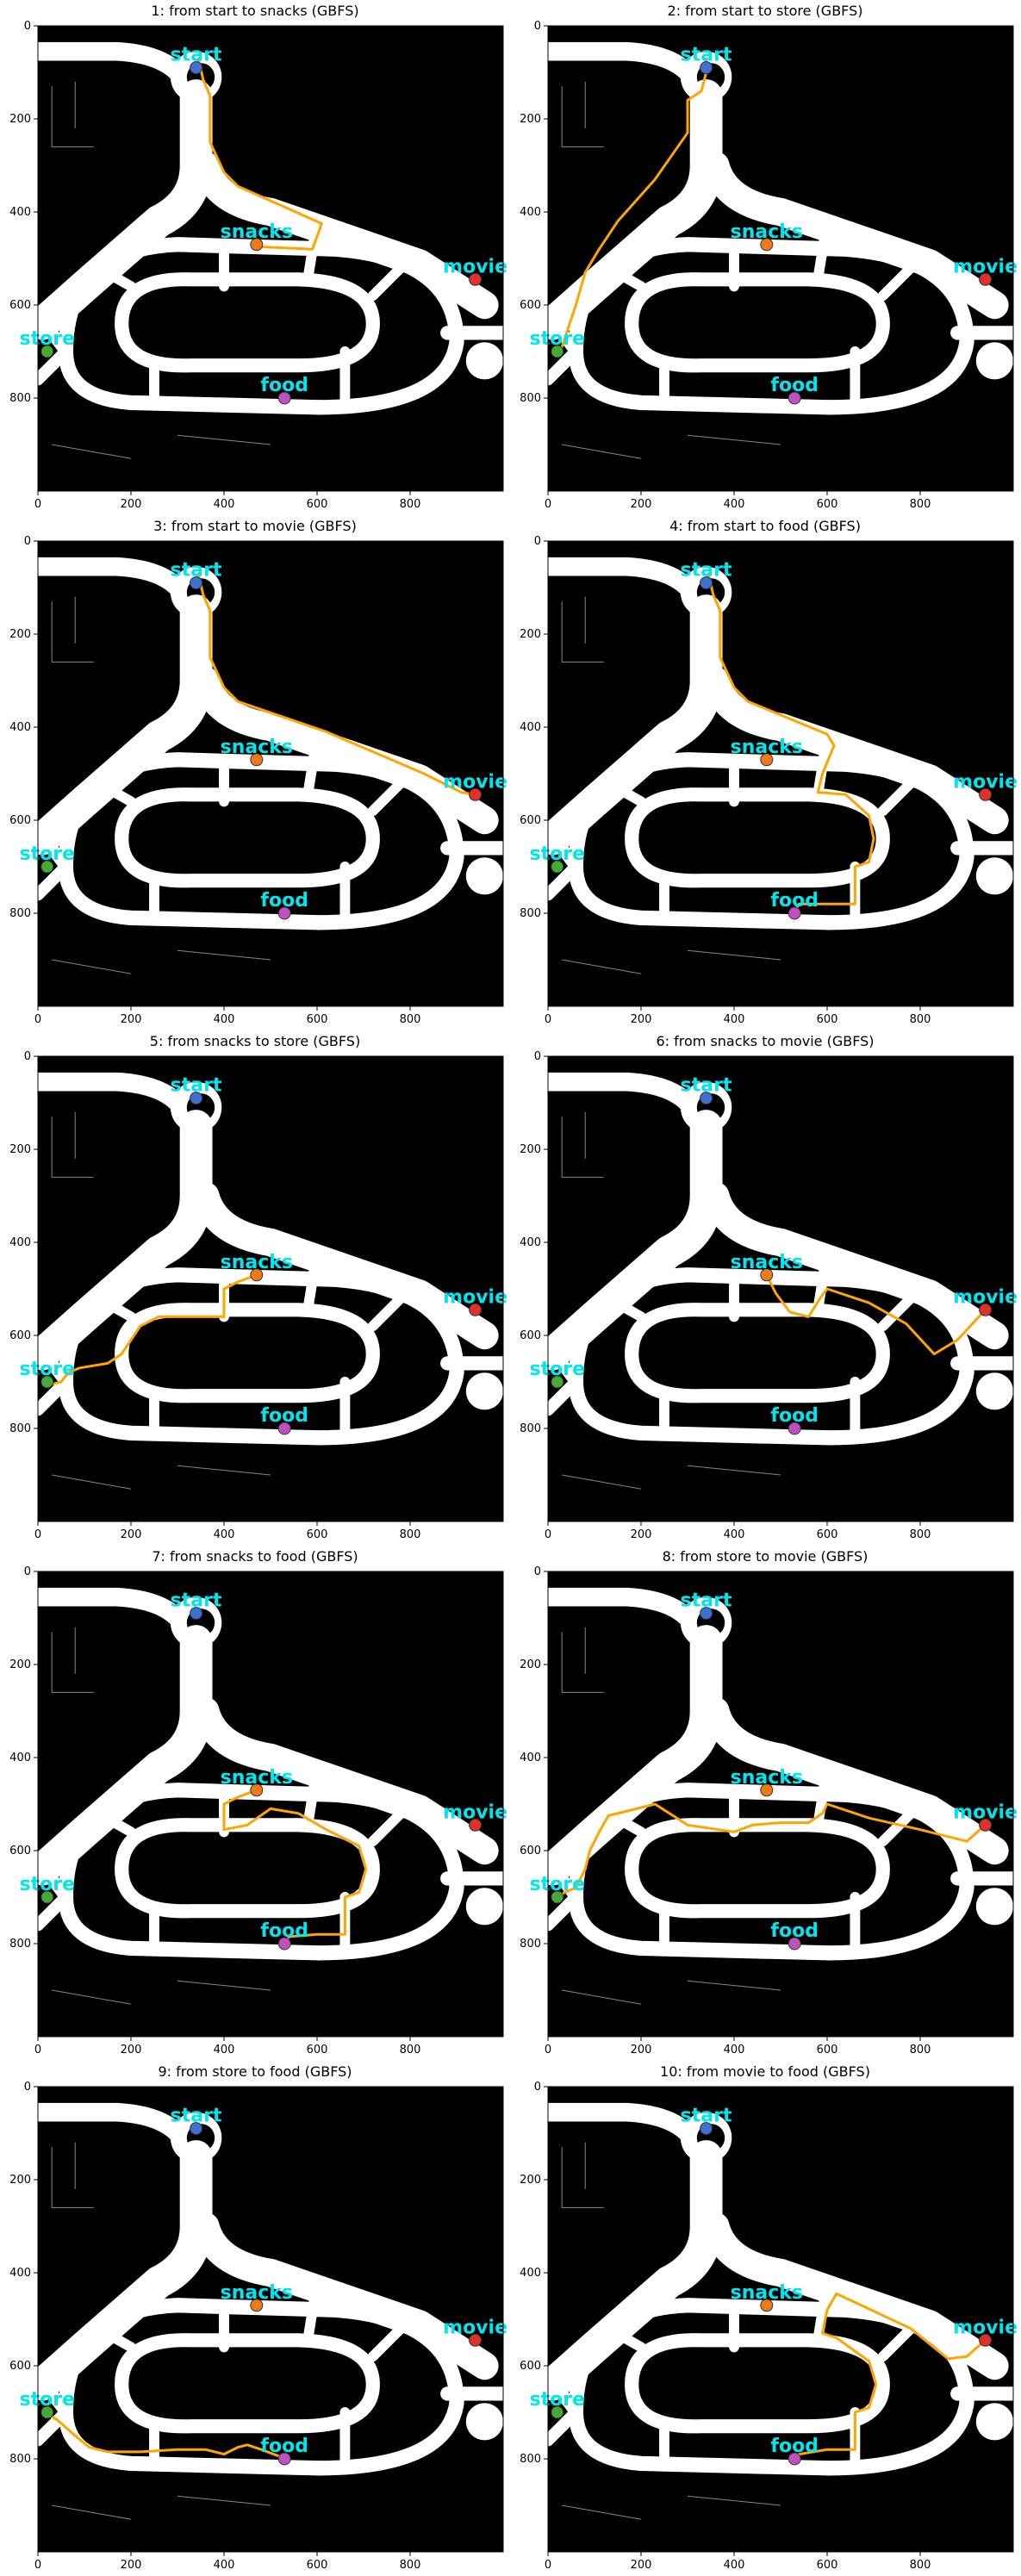 This screenshot has width=1021, height=2576. What do you see at coordinates (255, 11) in the screenshot?
I see `panel-title: 1: from start to snacks (GBFS)` at bounding box center [255, 11].